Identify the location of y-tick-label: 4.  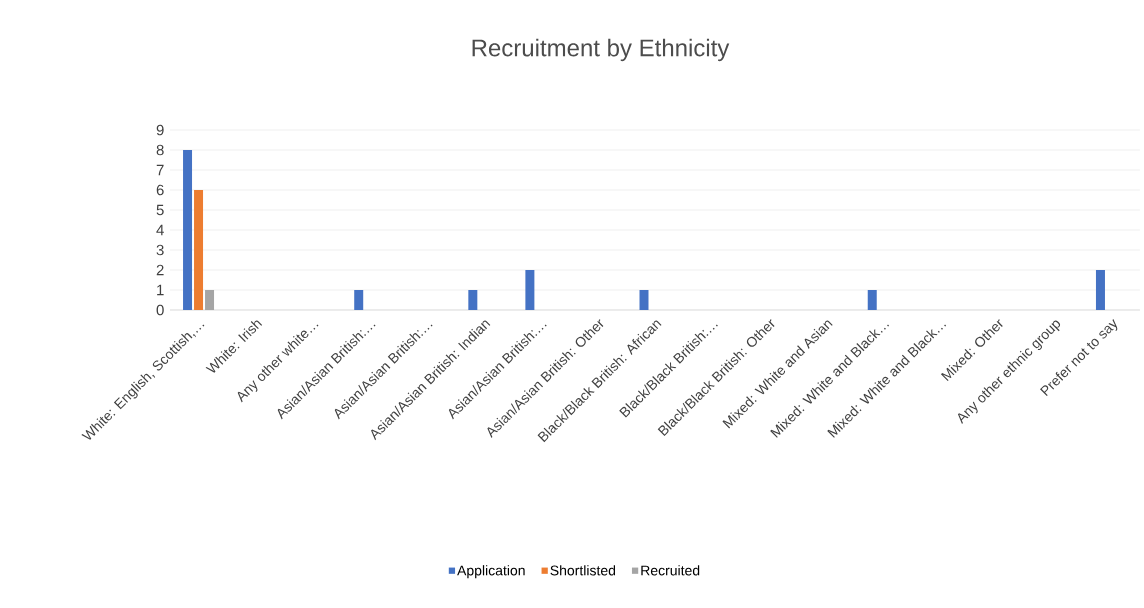
(160, 230).